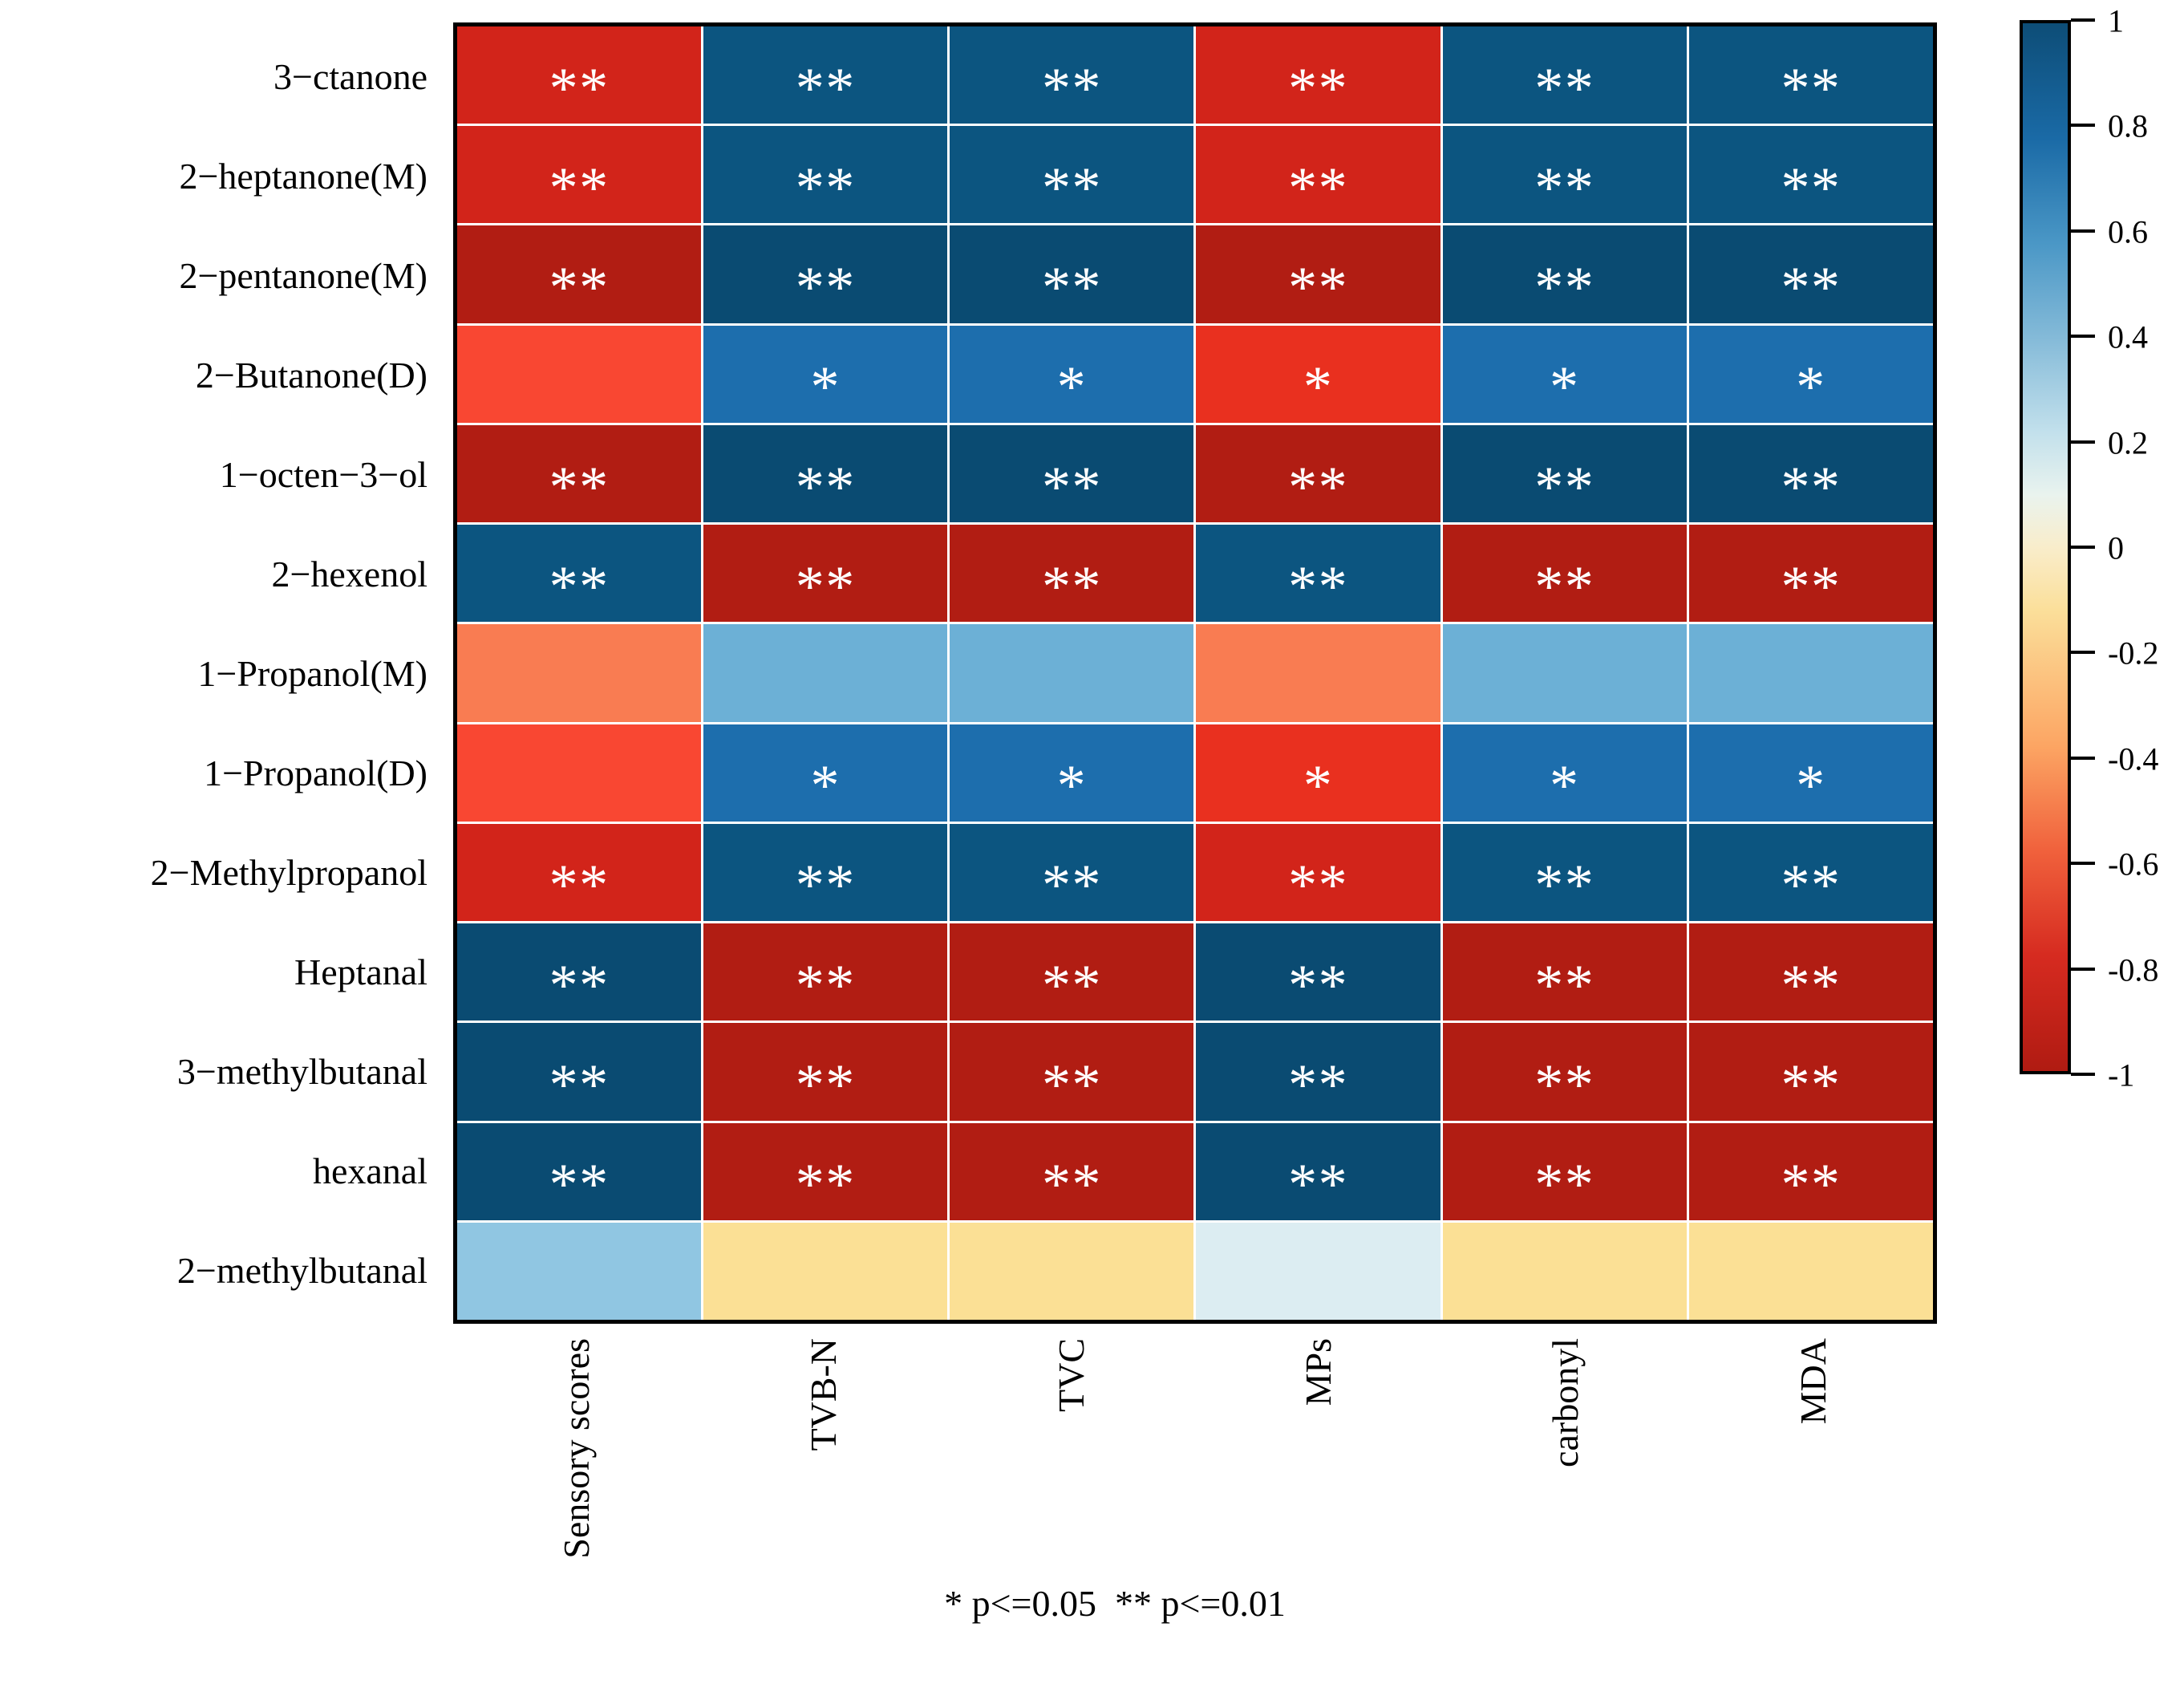 The image size is (2184, 1688). What do you see at coordinates (2133, 759) in the screenshot?
I see `colorbar-tick-label: -0.4` at bounding box center [2133, 759].